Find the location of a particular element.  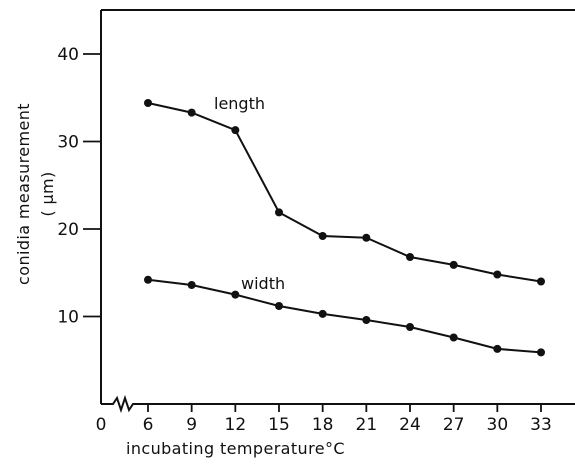

y-axis-title: conidia measurement ( μm) is located at coordinates (35, 194).